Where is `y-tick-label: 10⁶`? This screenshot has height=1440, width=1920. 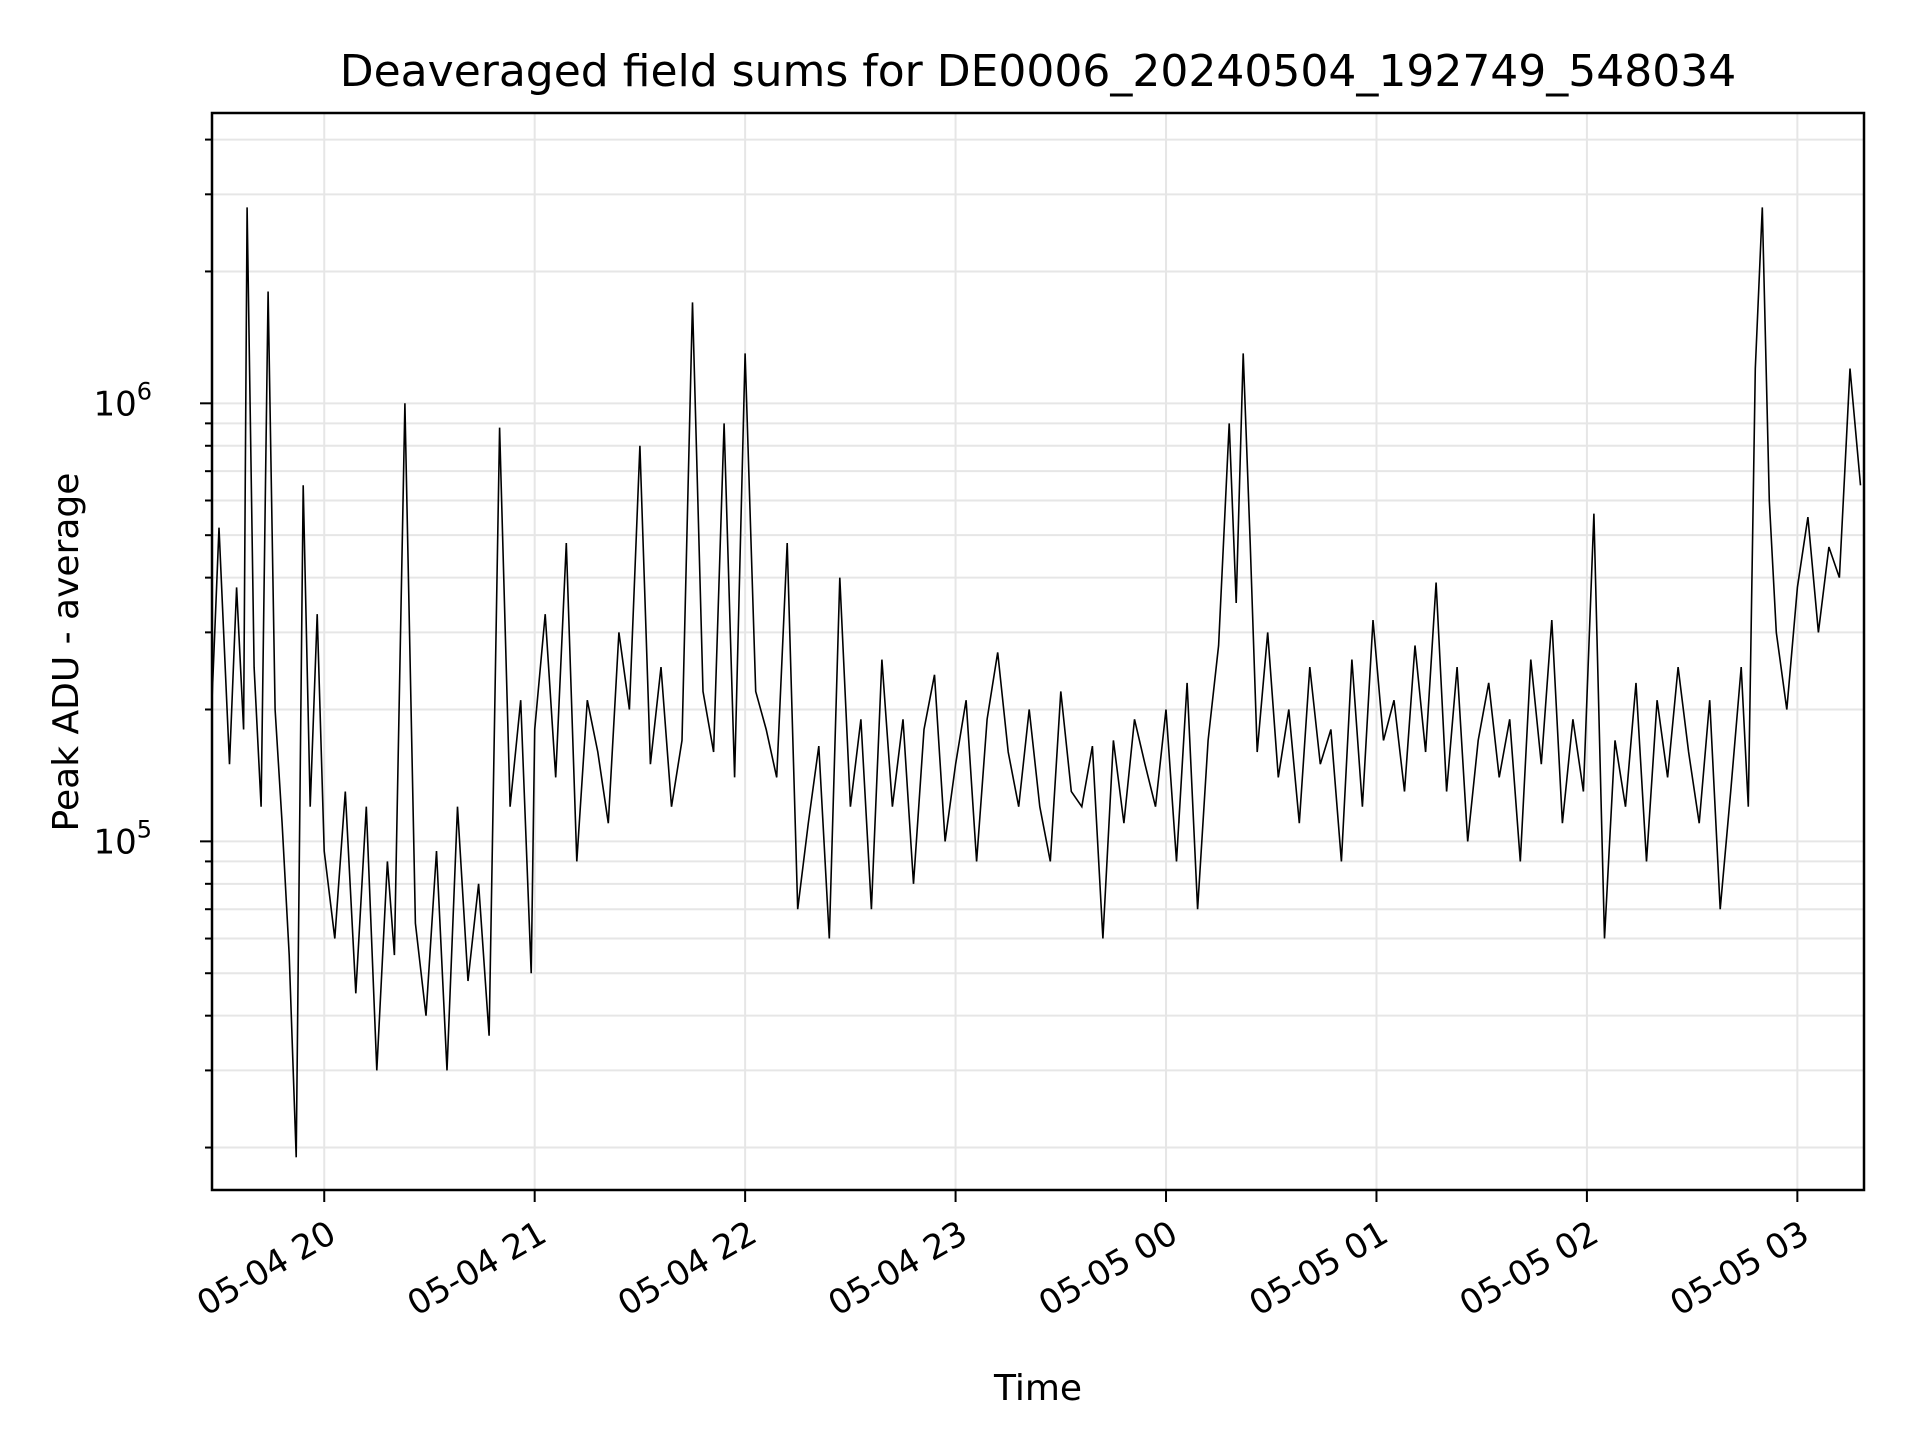 y-tick-label: 10⁶ is located at coordinates (122, 400).